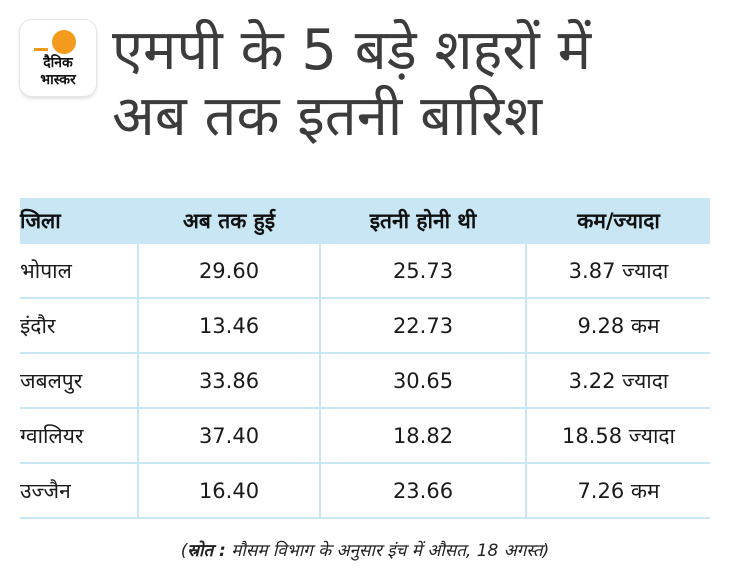  What do you see at coordinates (58, 80) in the screenshot?
I see `logo-line2: भास्कर` at bounding box center [58, 80].